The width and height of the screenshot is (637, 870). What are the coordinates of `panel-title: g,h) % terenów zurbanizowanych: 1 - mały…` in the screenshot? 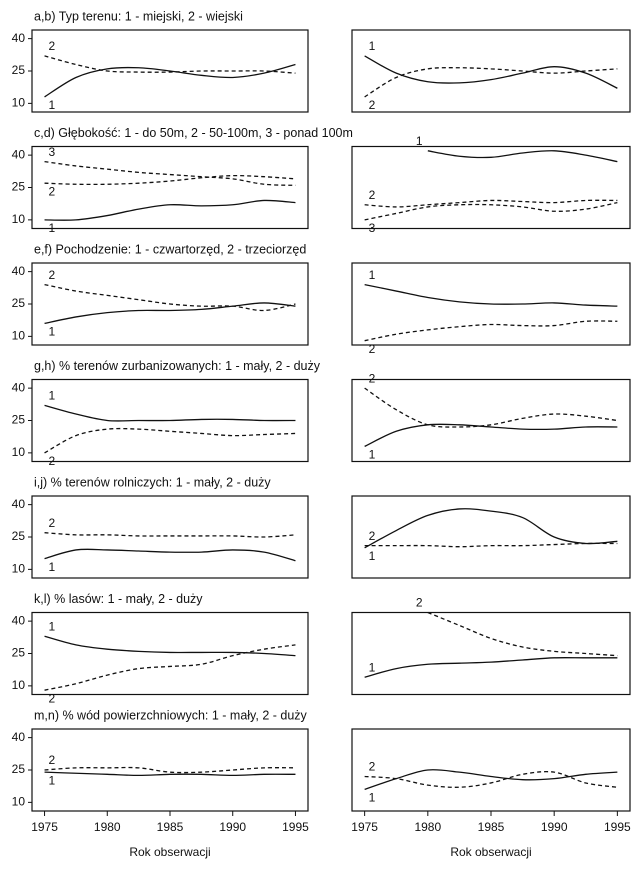 It's located at (177, 366).